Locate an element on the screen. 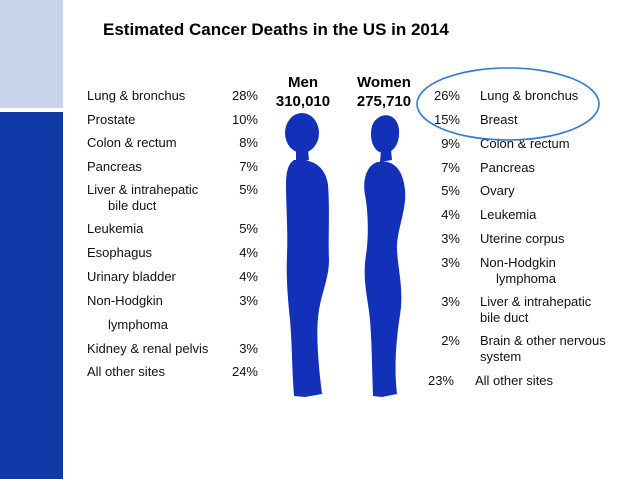 This screenshot has width=638, height=479. accent-bar-dark is located at coordinates (31, 295).